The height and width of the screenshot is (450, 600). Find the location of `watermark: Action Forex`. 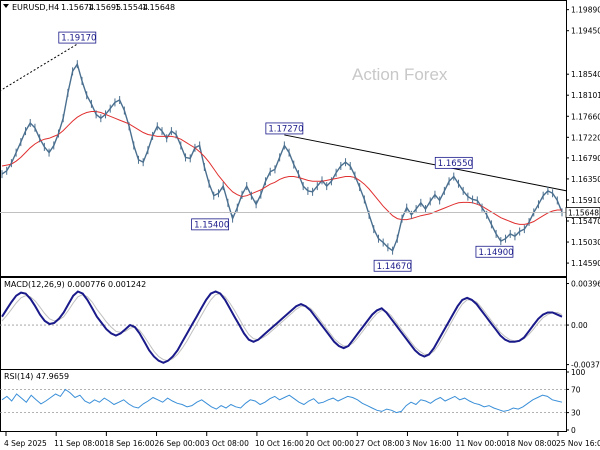

watermark: Action Forex is located at coordinates (400, 74).